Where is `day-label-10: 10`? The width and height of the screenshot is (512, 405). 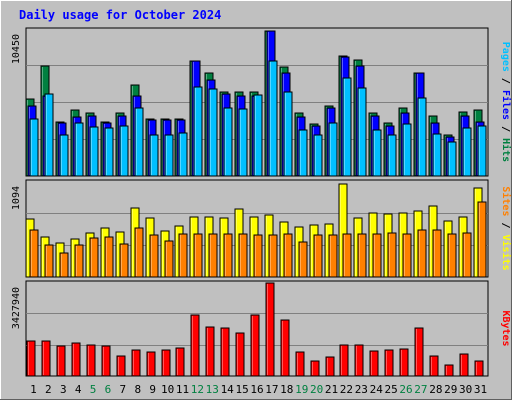 day-label-10: 10 is located at coordinates (167, 389).